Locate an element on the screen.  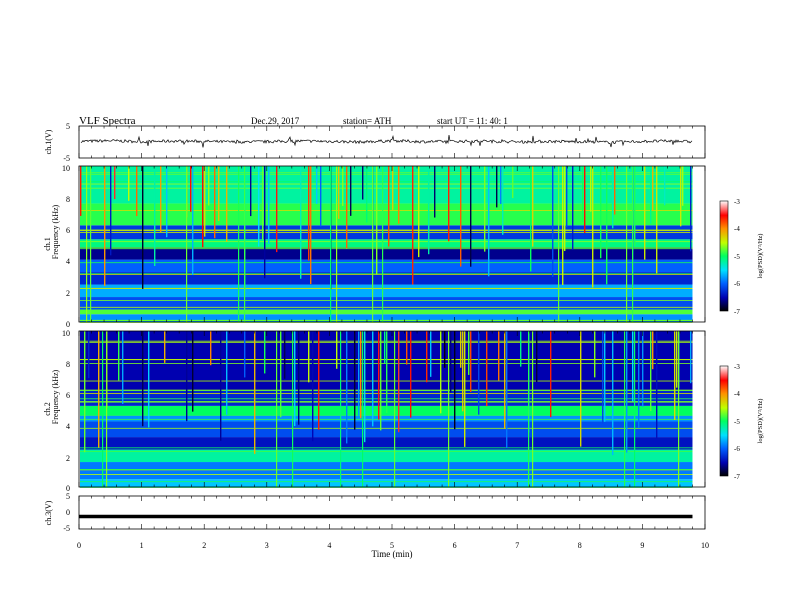
ch1-ylabel-channel: ch.1 is located at coordinates (47, 244).